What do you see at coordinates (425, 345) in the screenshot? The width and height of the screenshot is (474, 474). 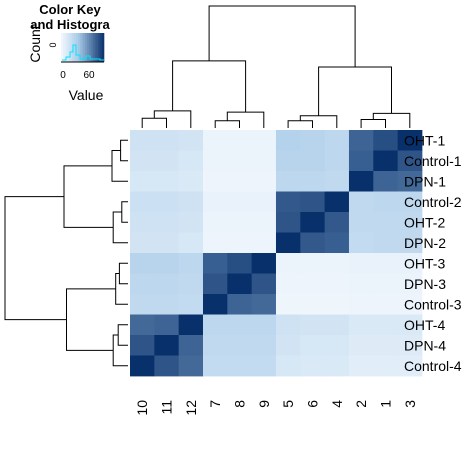 I see `row-label: DPN-4` at bounding box center [425, 345].